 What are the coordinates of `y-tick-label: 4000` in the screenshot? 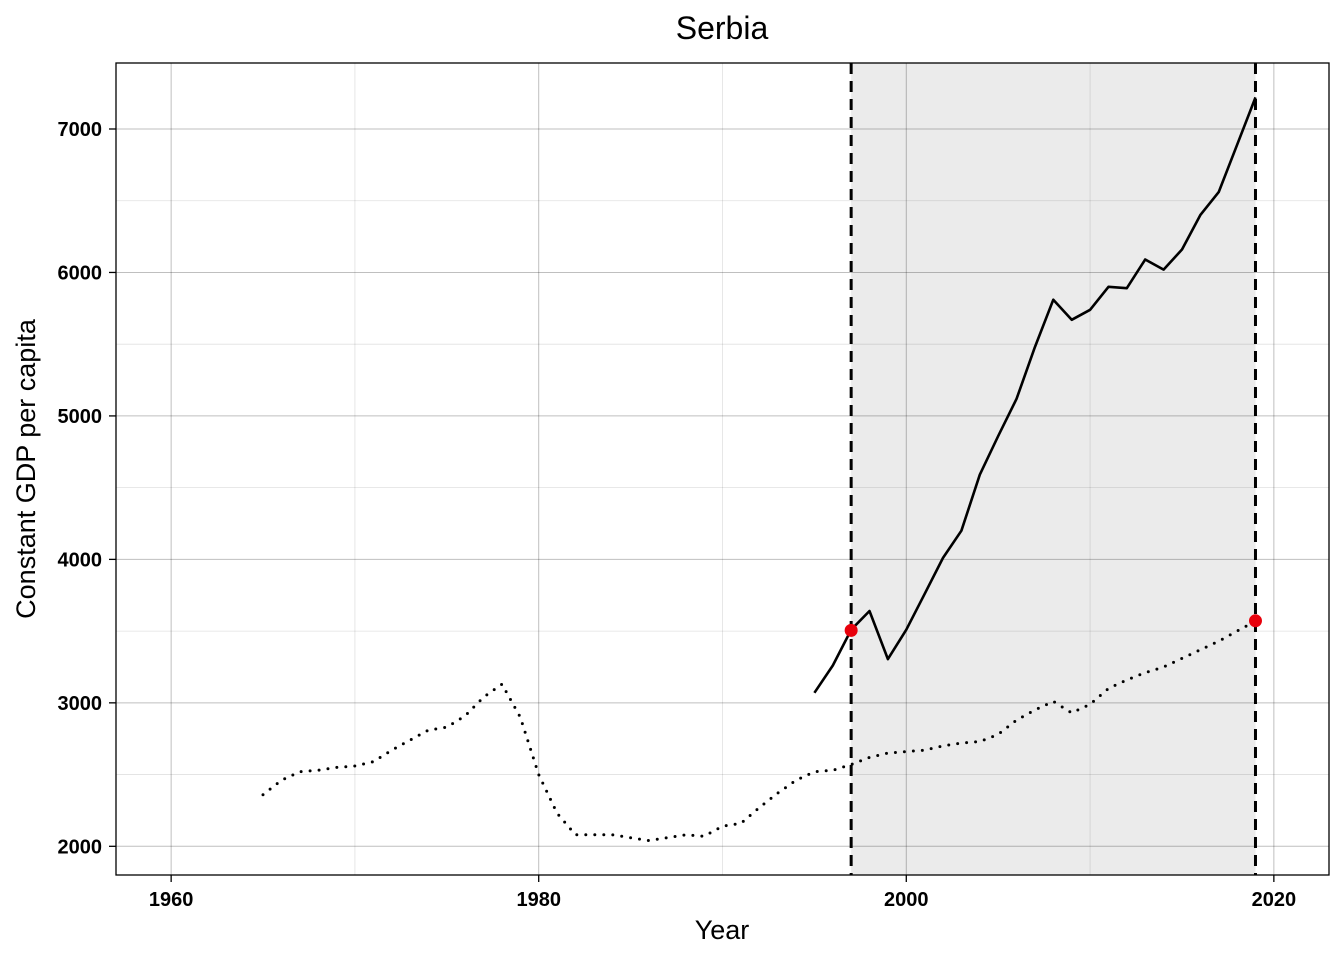 It's located at (80, 560).